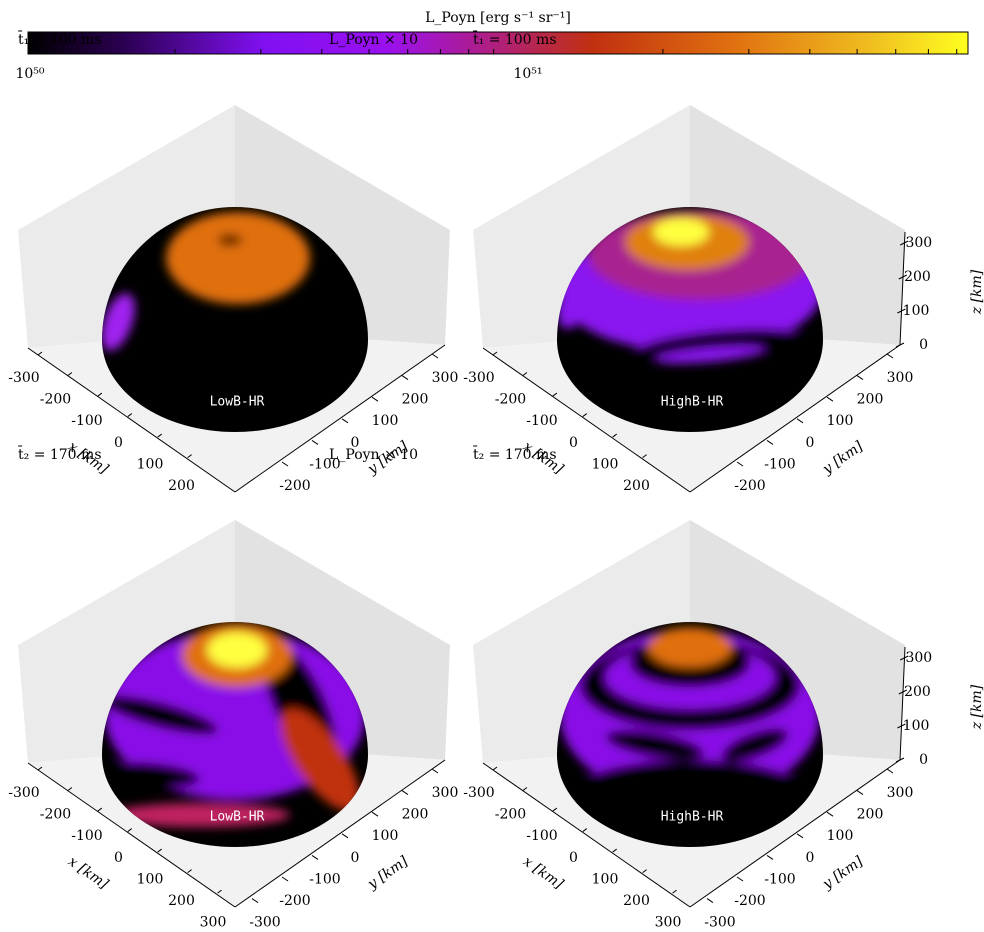  I want to click on colorbar-label: L_Poyn [erg s⁻¹ sr⁻¹], so click(498, 18).